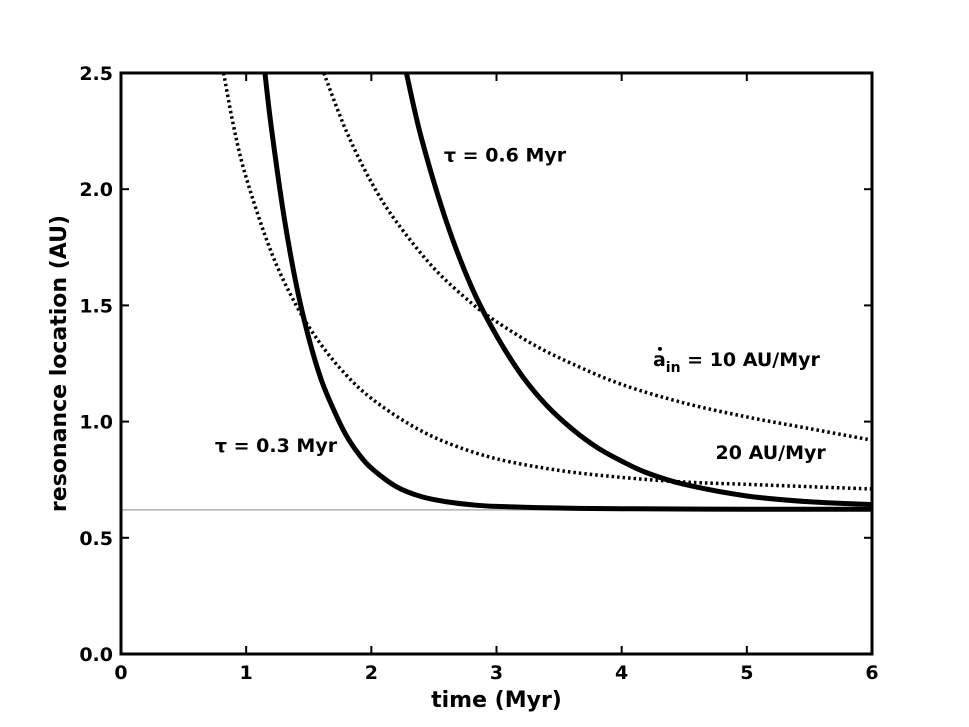 This screenshot has width=969, height=727. Describe the element at coordinates (659, 348) in the screenshot. I see `annotation-rate-10-dot` at that location.